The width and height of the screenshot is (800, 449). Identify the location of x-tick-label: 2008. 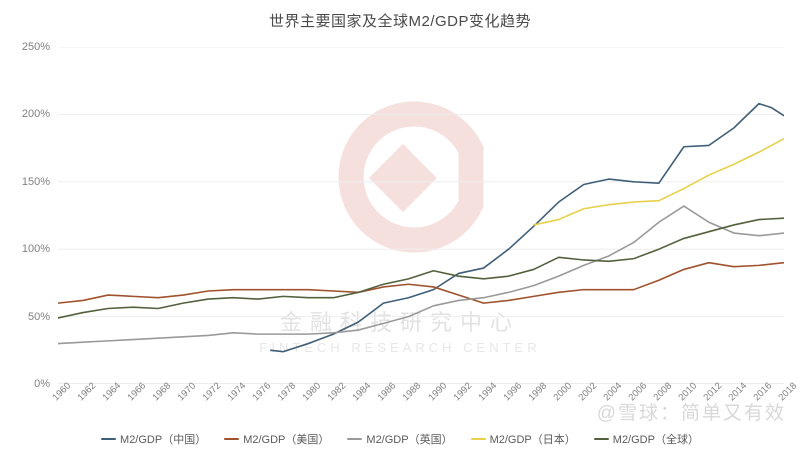
(663, 392).